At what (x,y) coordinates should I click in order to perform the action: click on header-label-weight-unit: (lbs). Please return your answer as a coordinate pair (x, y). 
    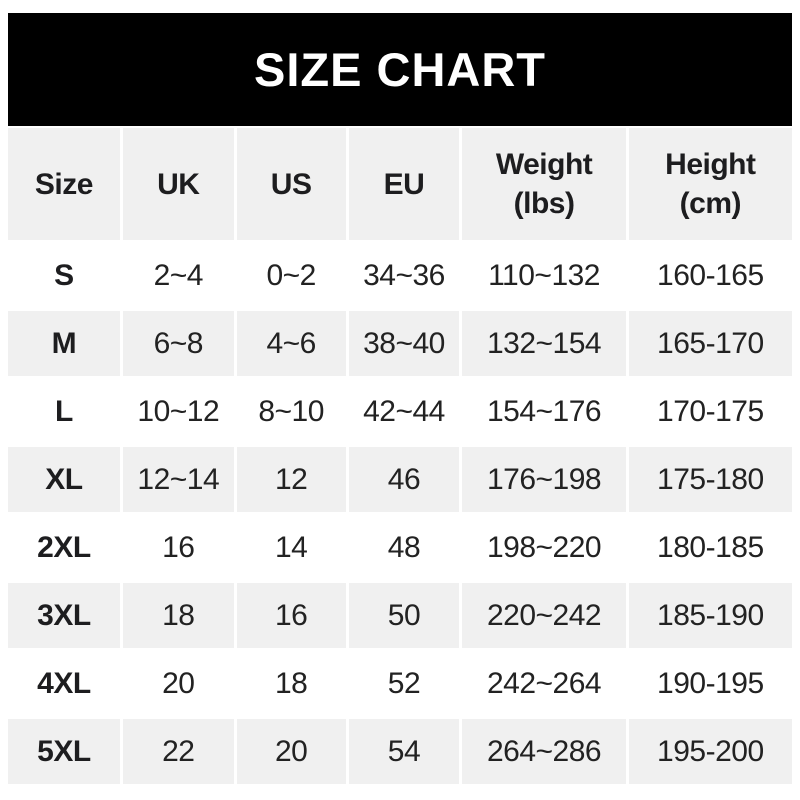
    Looking at the image, I should click on (544, 203).